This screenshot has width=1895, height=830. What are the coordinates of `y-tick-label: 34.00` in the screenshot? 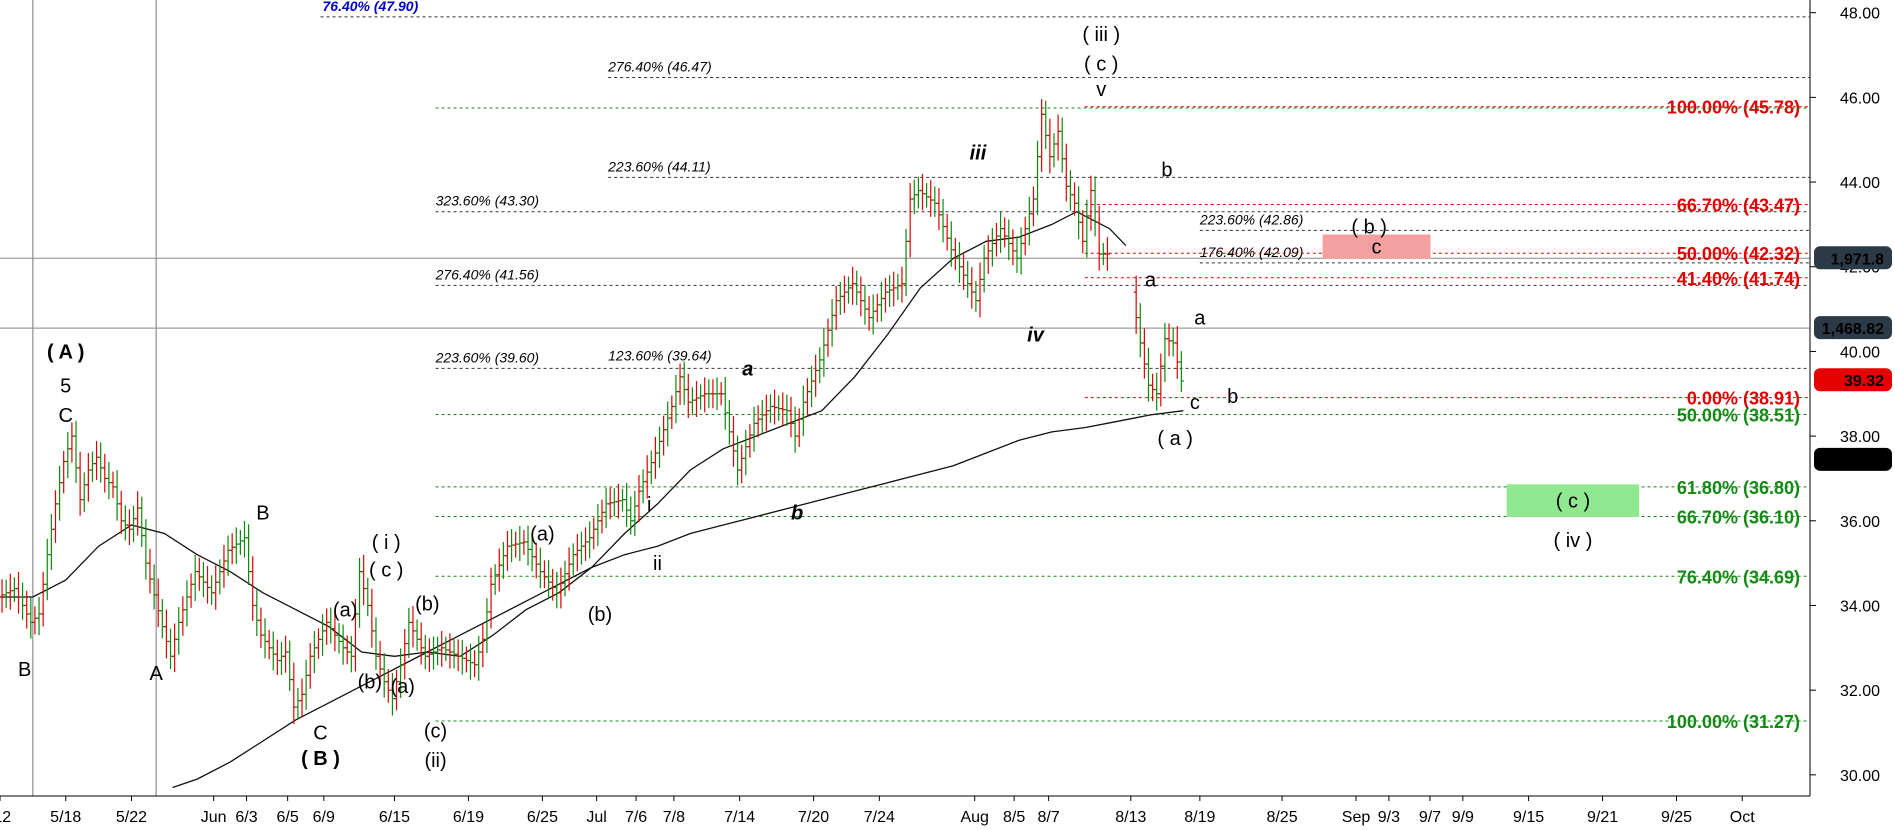 It's located at (1860, 606).